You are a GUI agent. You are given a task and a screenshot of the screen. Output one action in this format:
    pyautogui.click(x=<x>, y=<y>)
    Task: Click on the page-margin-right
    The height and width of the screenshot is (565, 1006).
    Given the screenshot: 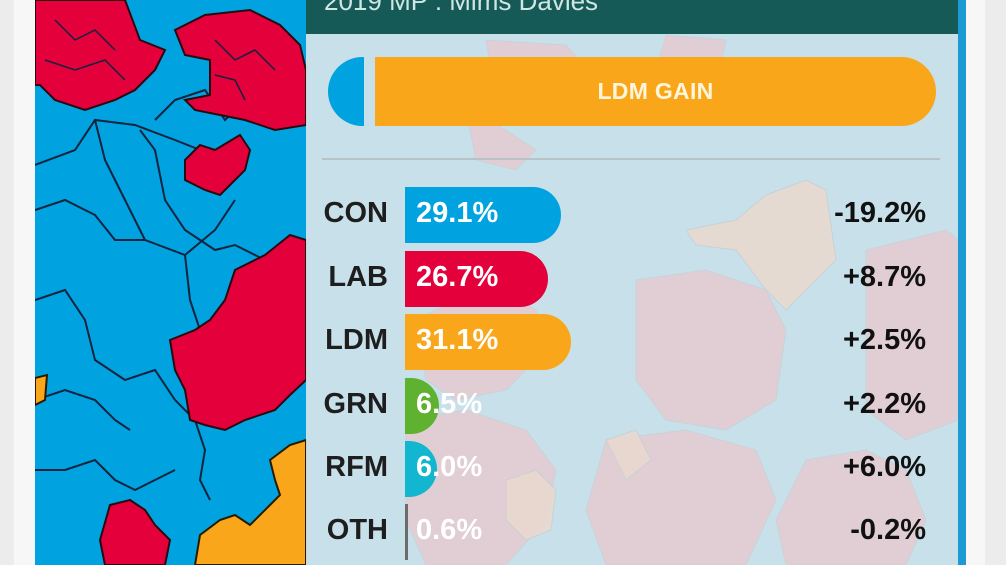 What is the action you would take?
    pyautogui.click(x=995, y=282)
    